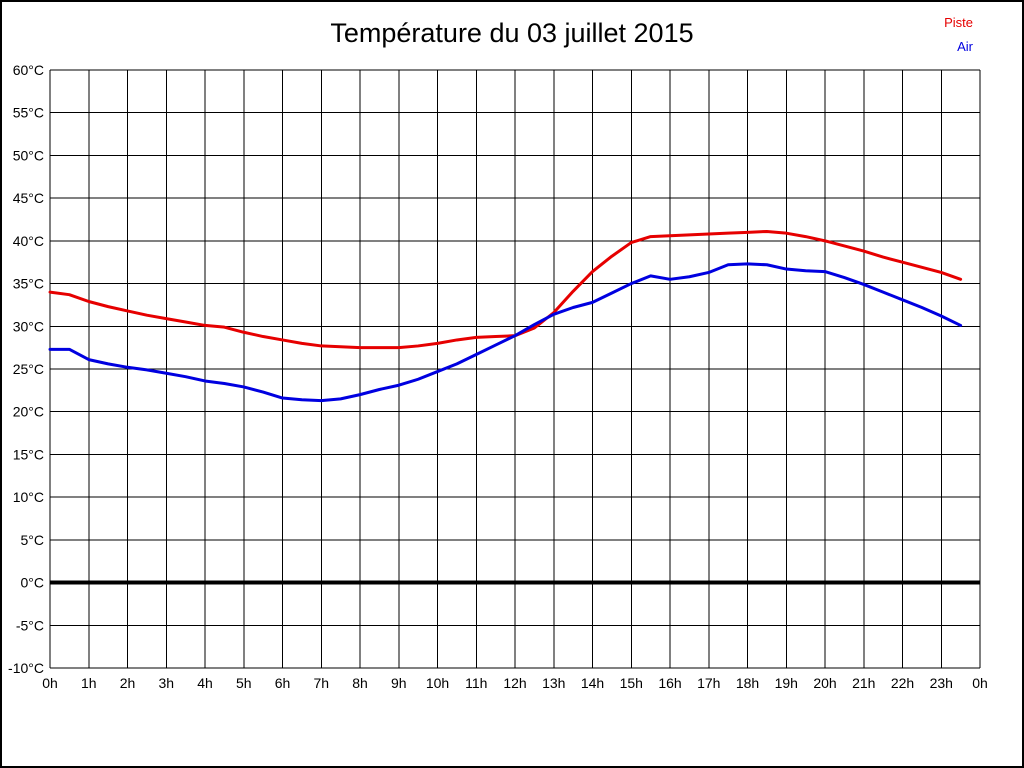 The image size is (1024, 768). Describe the element at coordinates (28, 412) in the screenshot. I see `y-tick-label: 20°C` at that location.